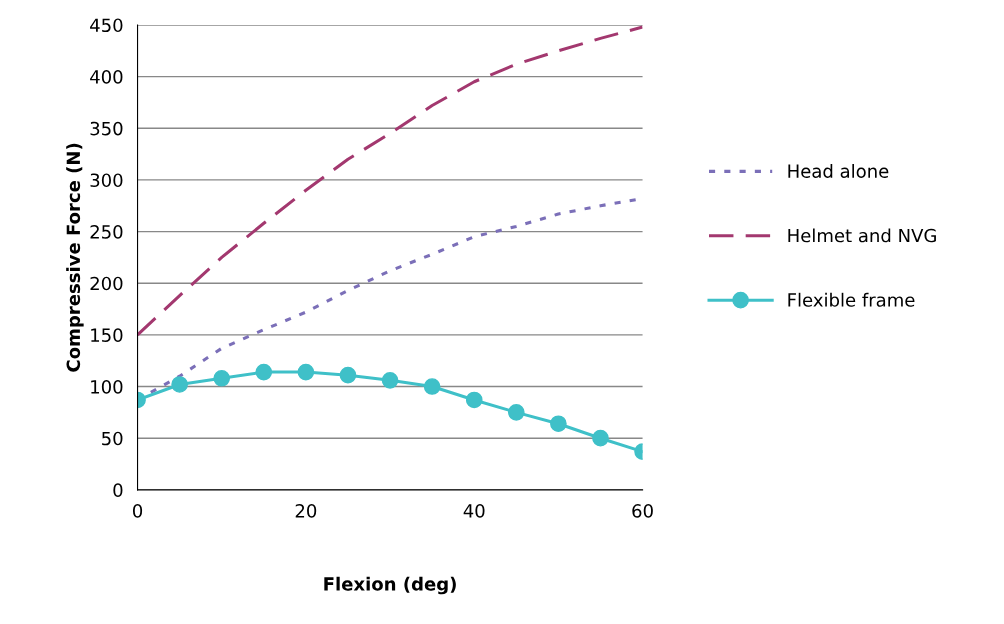 This screenshot has width=1004, height=624. Describe the element at coordinates (75, 257) in the screenshot. I see `y-axis-title: Compressive Force (N)` at that location.